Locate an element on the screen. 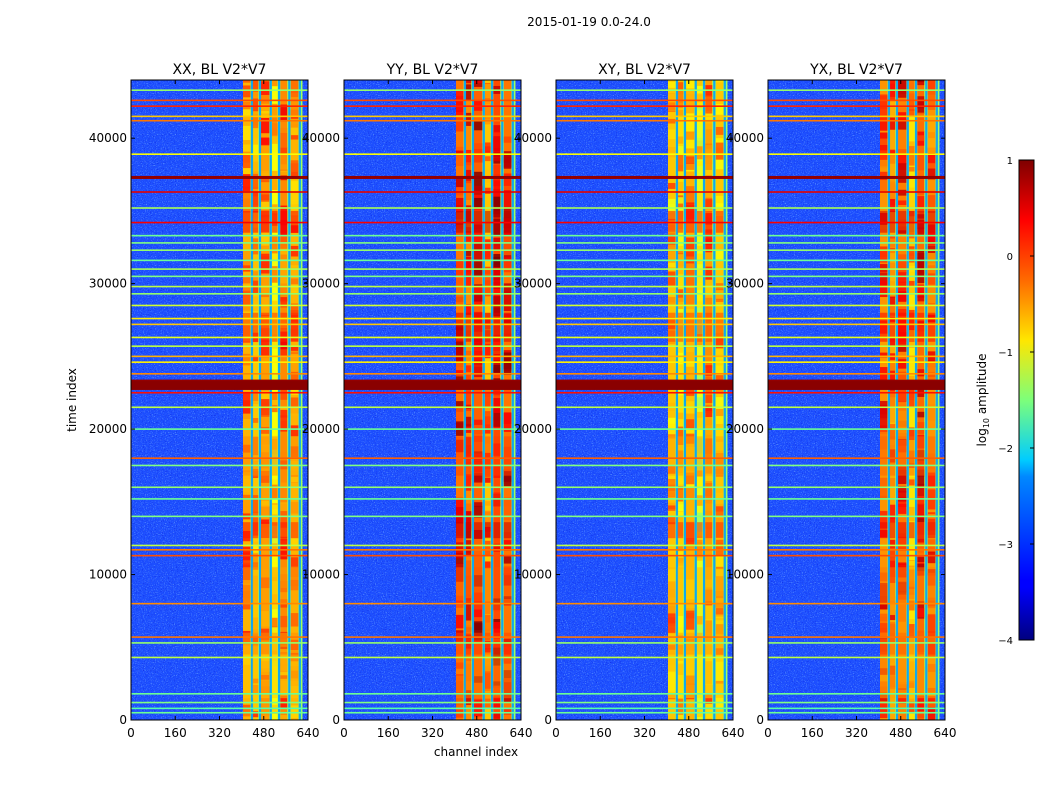 This screenshot has height=800, width=1050. panel-body is located at coordinates (219, 400).